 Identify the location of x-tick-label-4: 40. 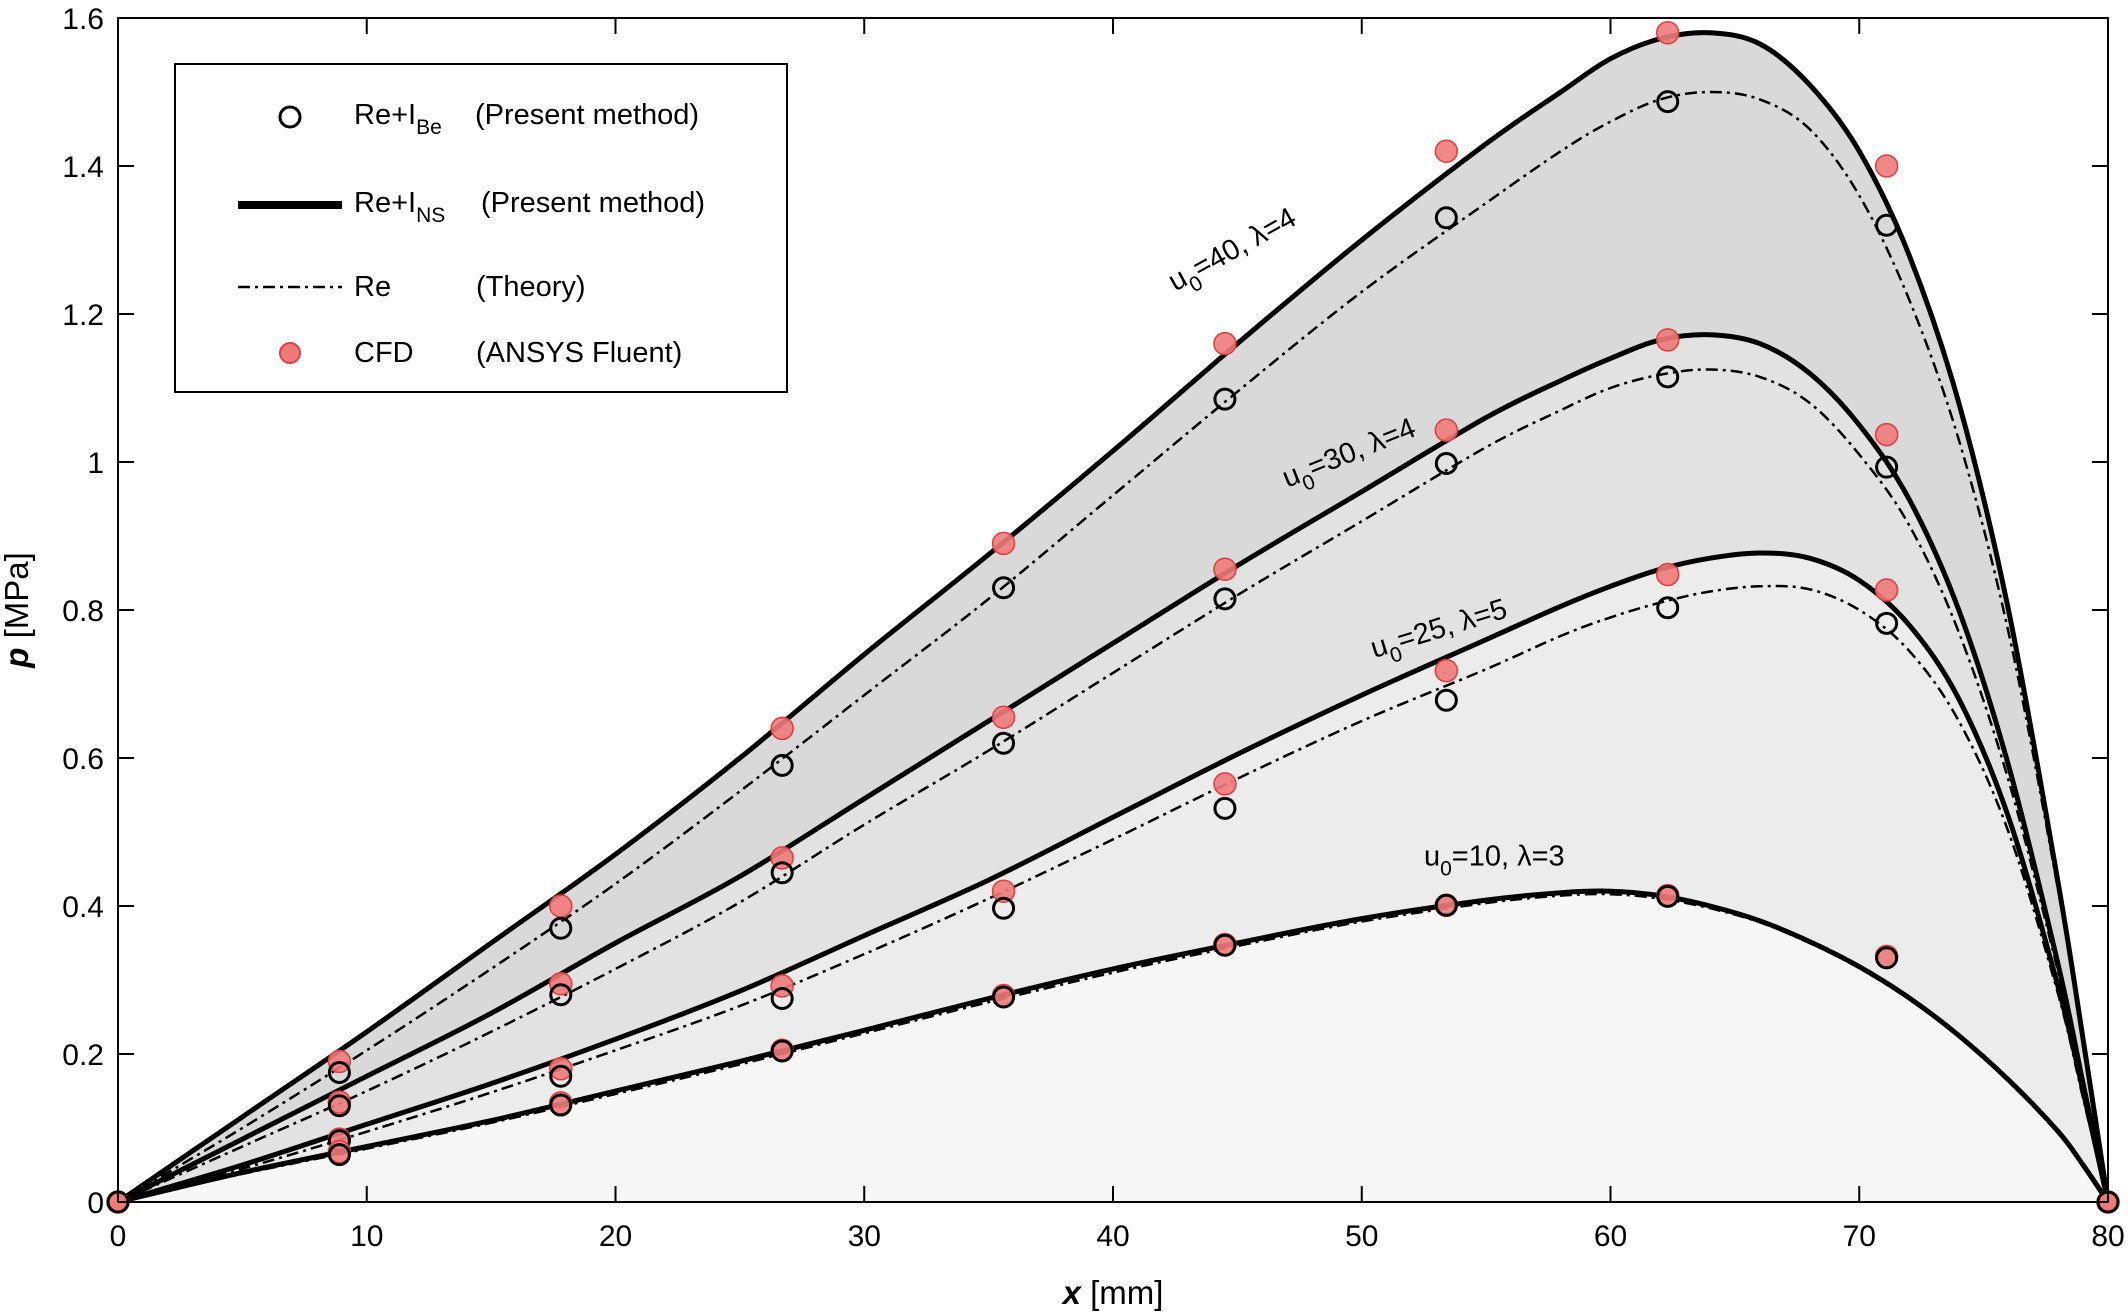
(1112, 1236).